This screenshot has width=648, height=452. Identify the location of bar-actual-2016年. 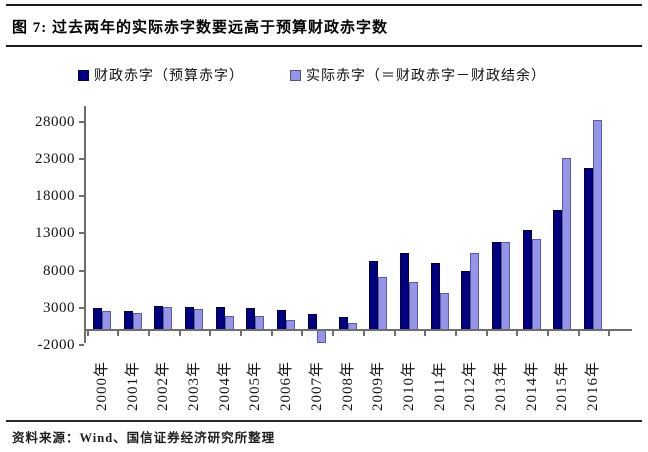
(598, 224).